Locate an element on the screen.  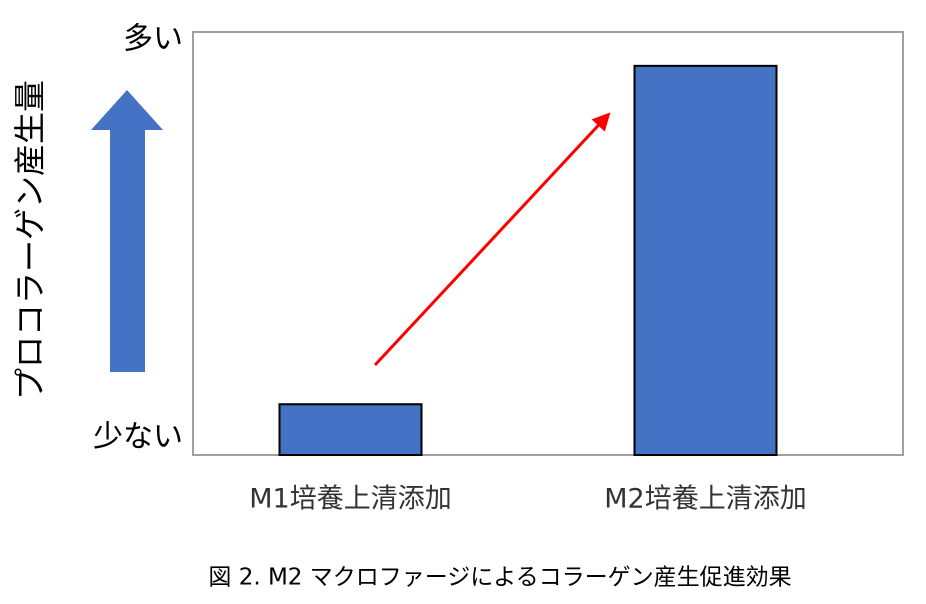
up-arrow is located at coordinates (127, 231).